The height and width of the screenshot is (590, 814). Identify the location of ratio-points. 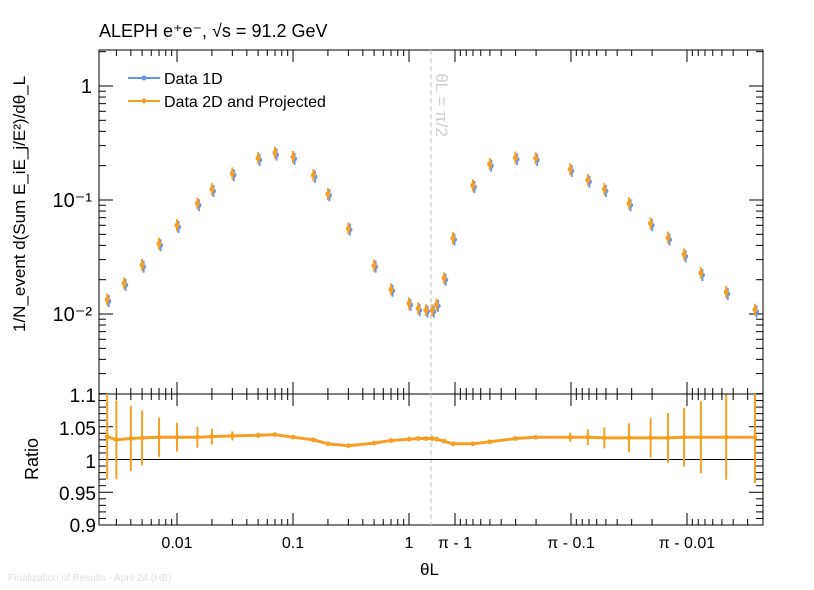
(431, 440).